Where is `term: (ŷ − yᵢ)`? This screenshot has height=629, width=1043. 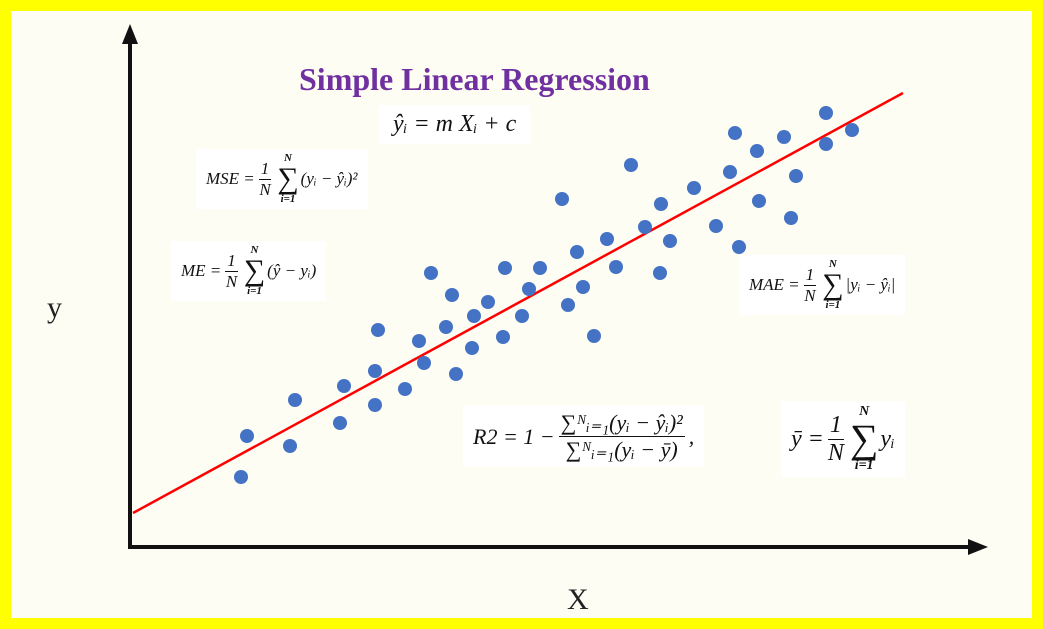
term: (ŷ − yᵢ) is located at coordinates (292, 270).